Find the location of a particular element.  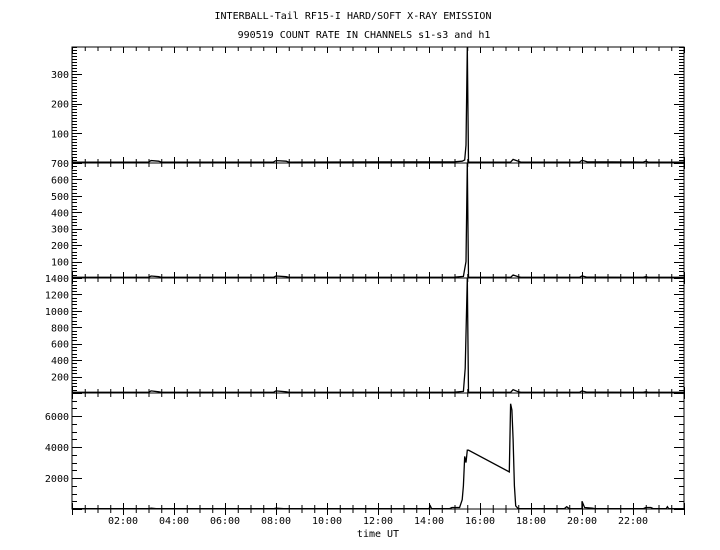

y-tick-label: 700 is located at coordinates (60, 164).